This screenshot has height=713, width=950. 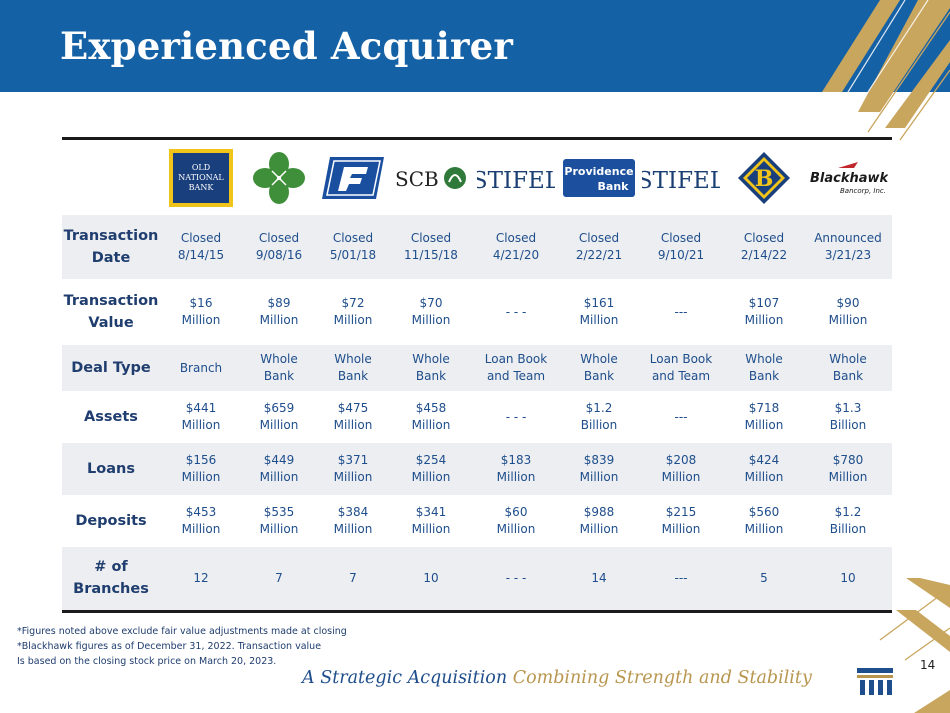 What do you see at coordinates (875, 681) in the screenshot?
I see `bank-columns-icon` at bounding box center [875, 681].